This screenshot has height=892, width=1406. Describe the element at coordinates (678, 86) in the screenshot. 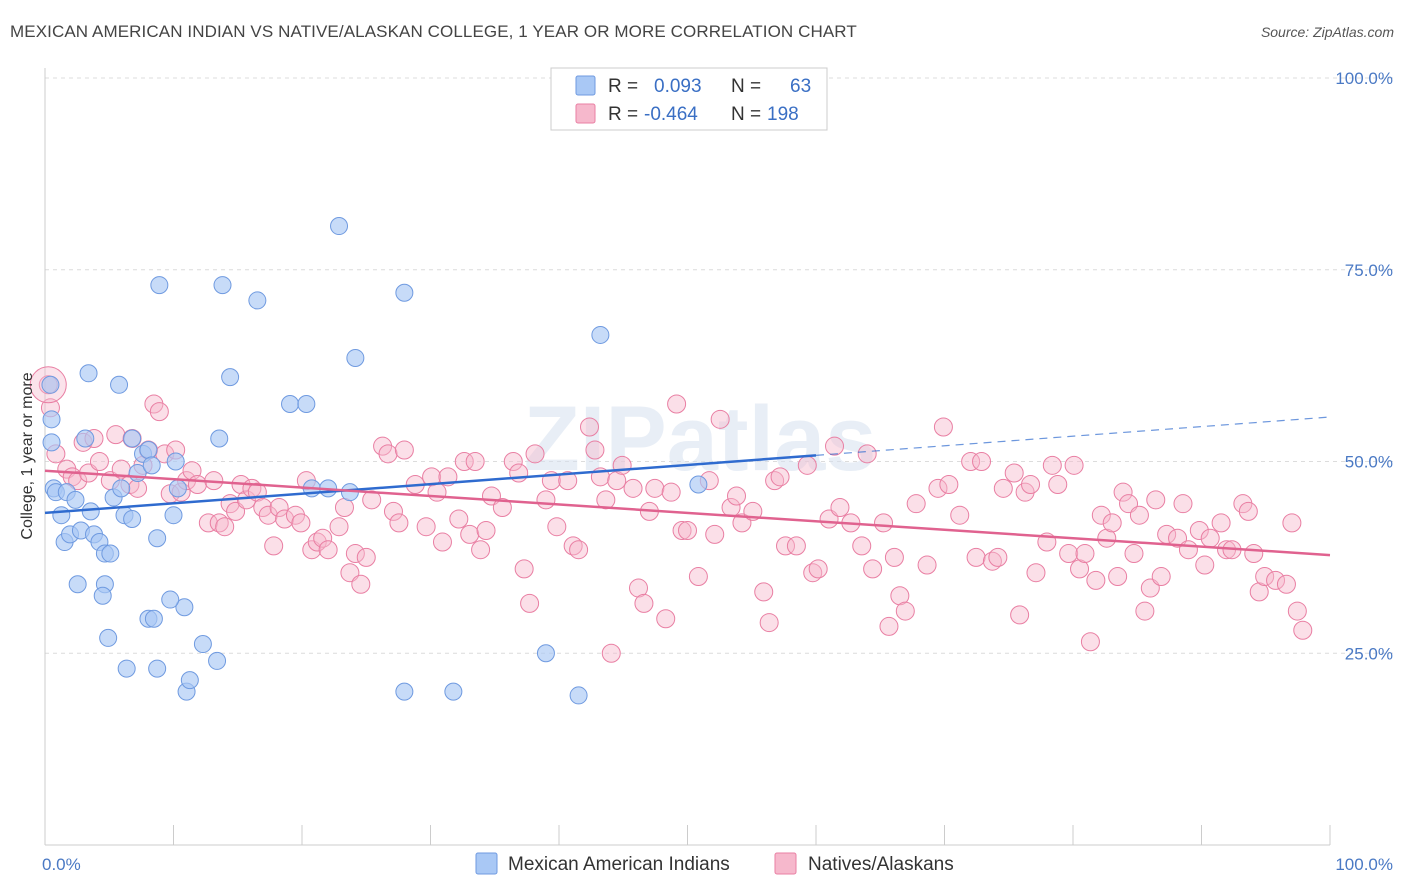

I see `legend-r-value: 0.093` at that location.